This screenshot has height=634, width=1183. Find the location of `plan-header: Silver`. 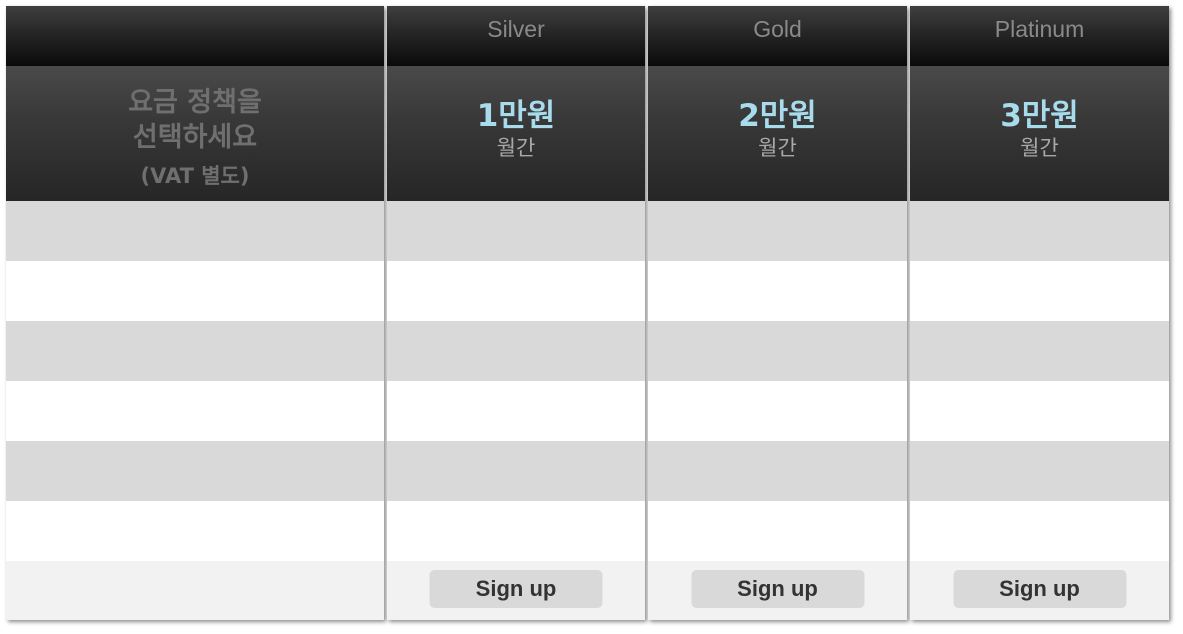

plan-header: Silver is located at coordinates (516, 36).